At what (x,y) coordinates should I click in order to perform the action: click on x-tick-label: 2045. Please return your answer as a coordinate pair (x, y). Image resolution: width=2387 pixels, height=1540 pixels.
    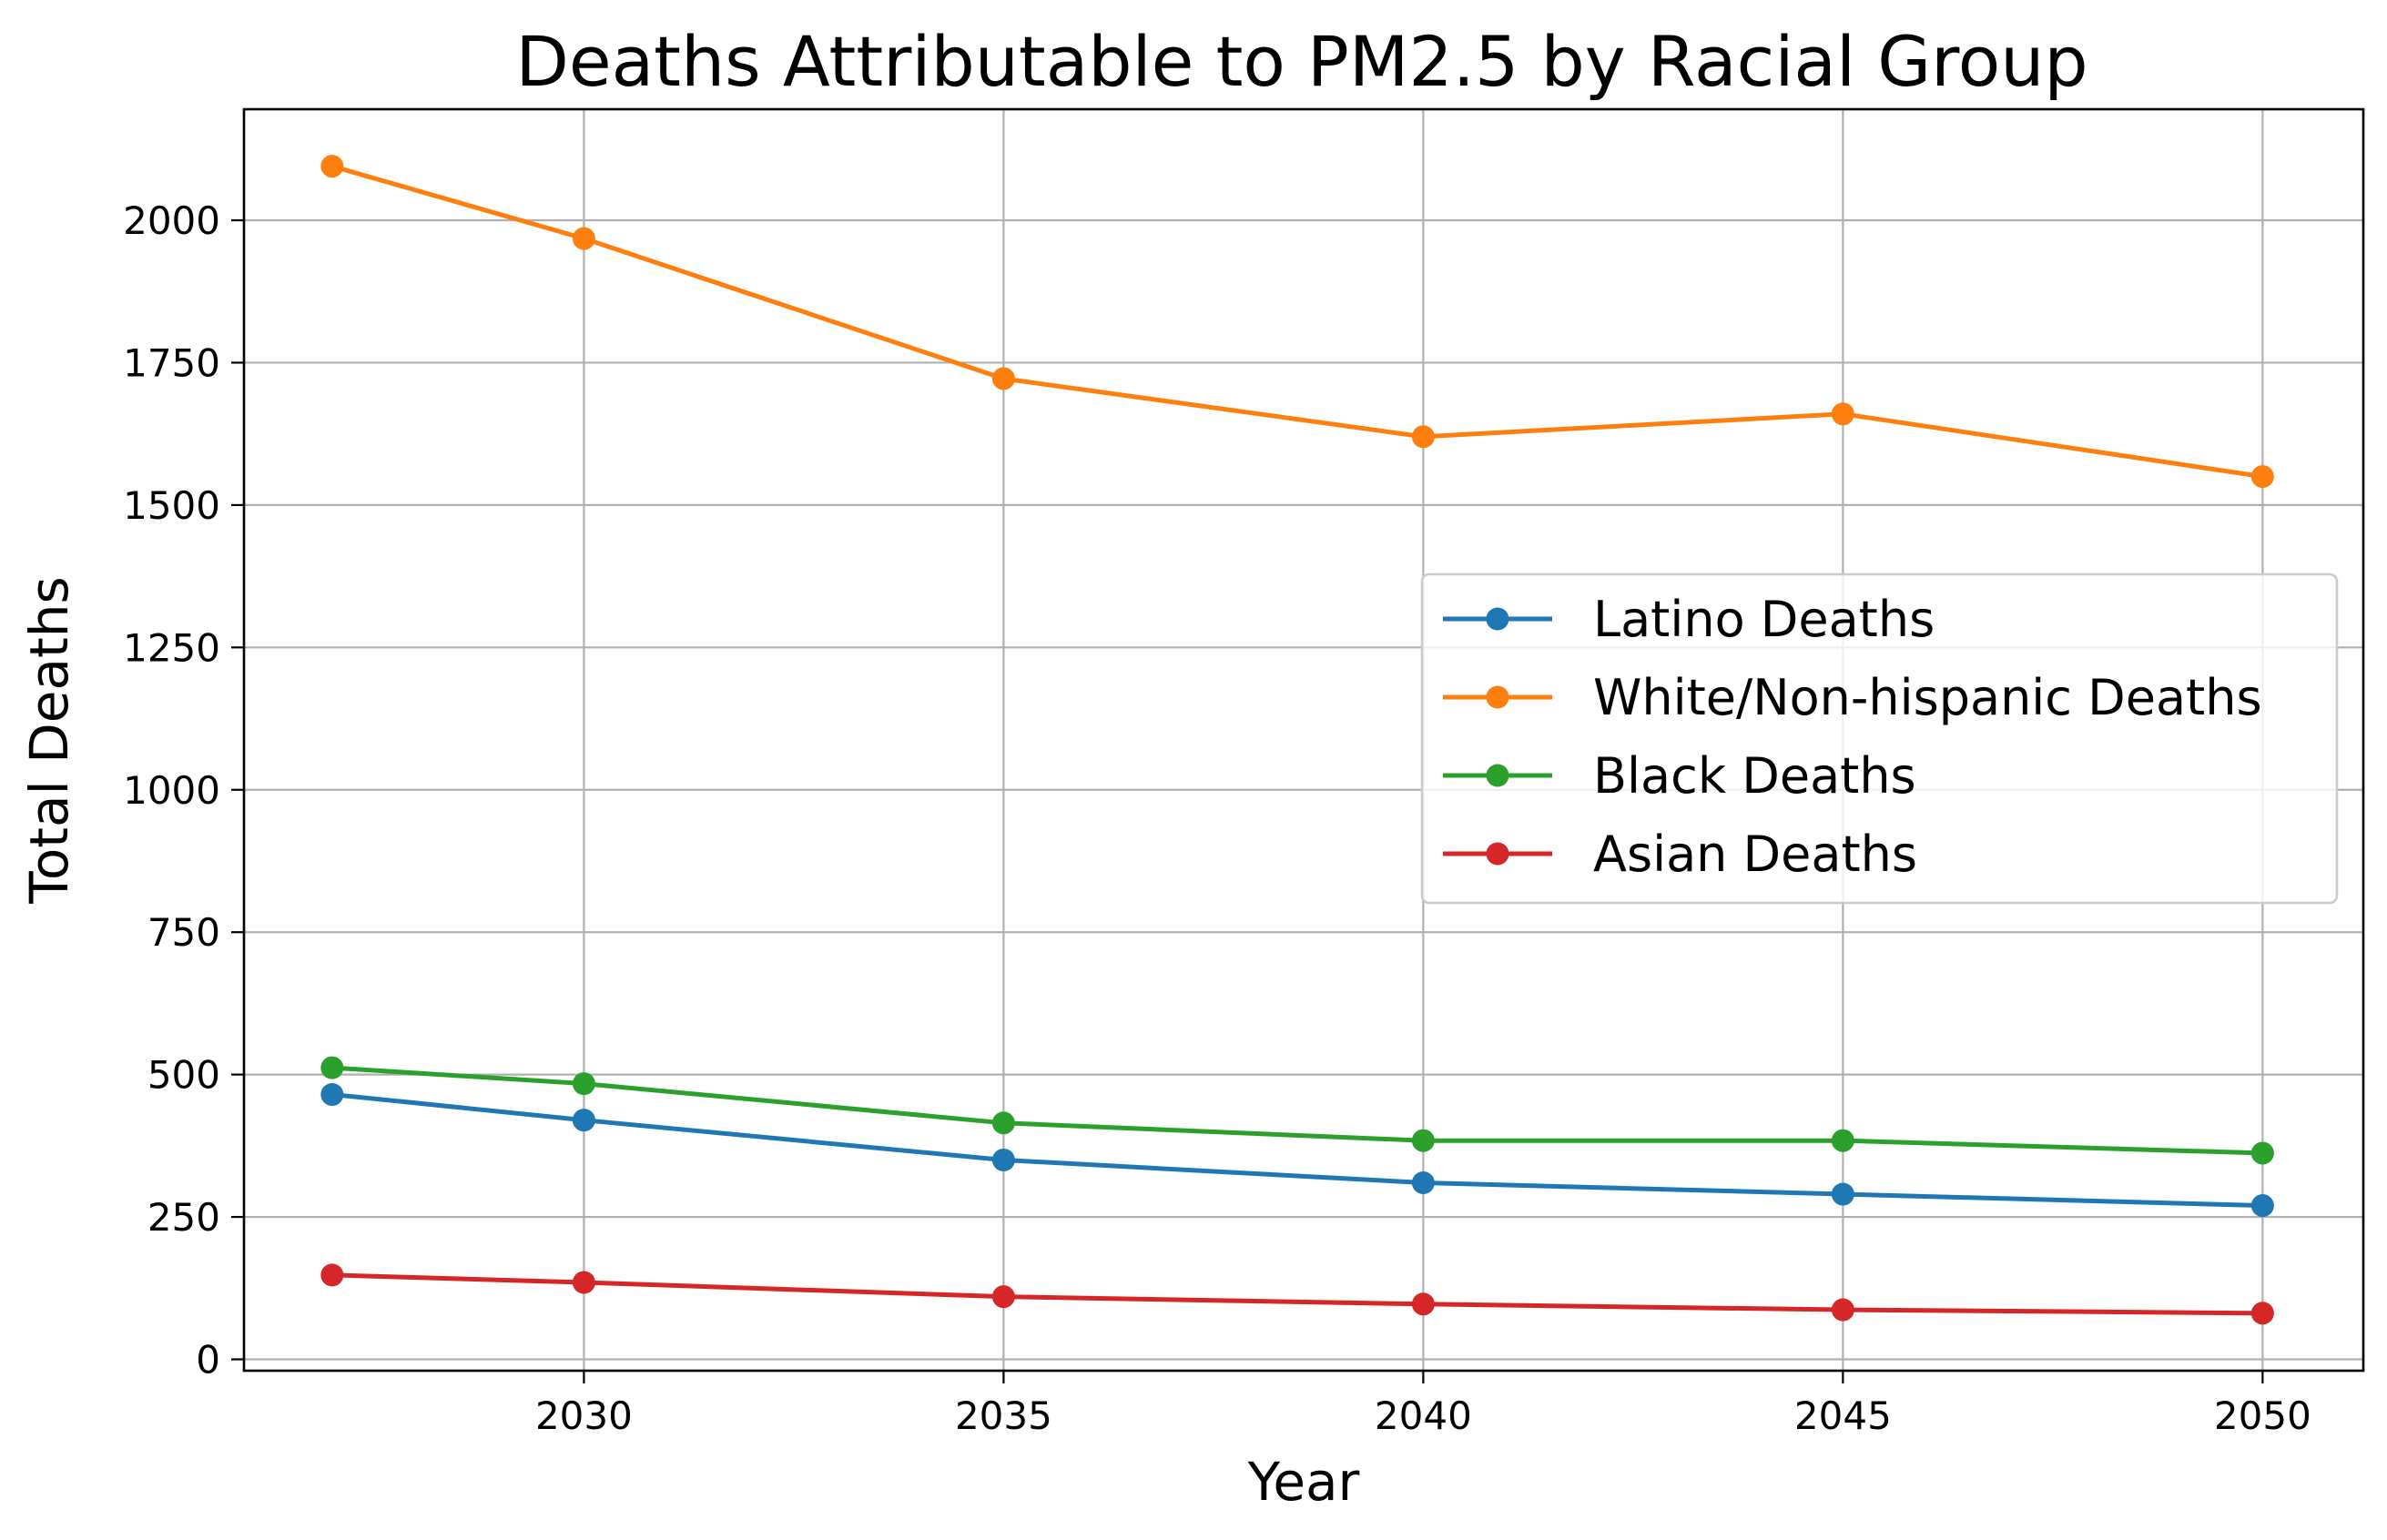
    Looking at the image, I should click on (1843, 1415).